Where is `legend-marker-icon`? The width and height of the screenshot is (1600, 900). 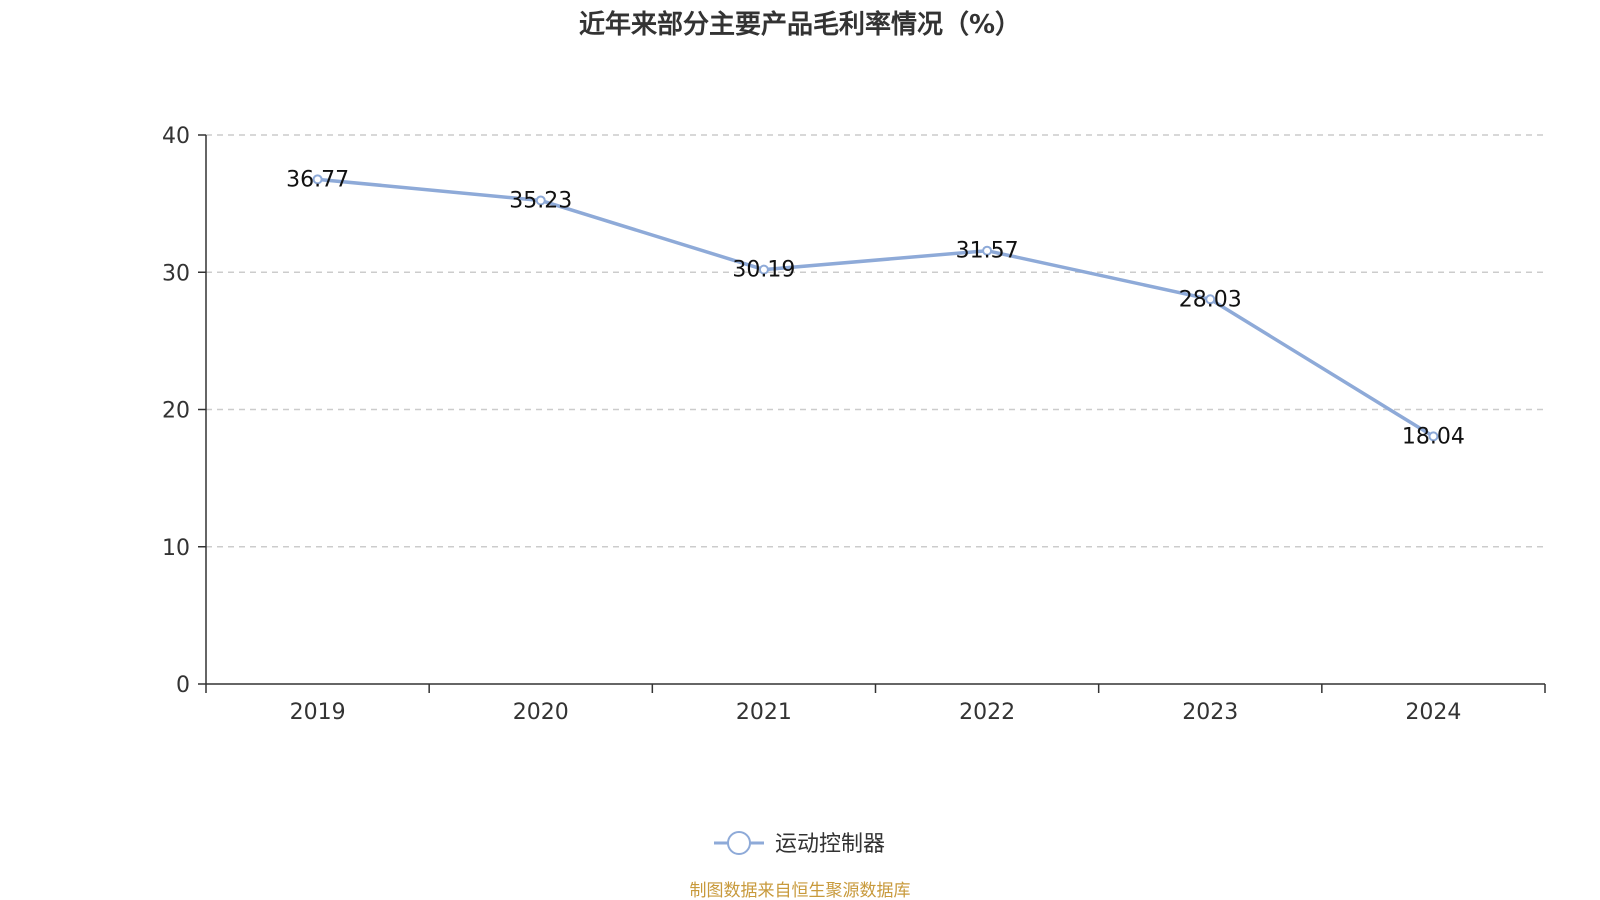
legend-marker-icon is located at coordinates (739, 843).